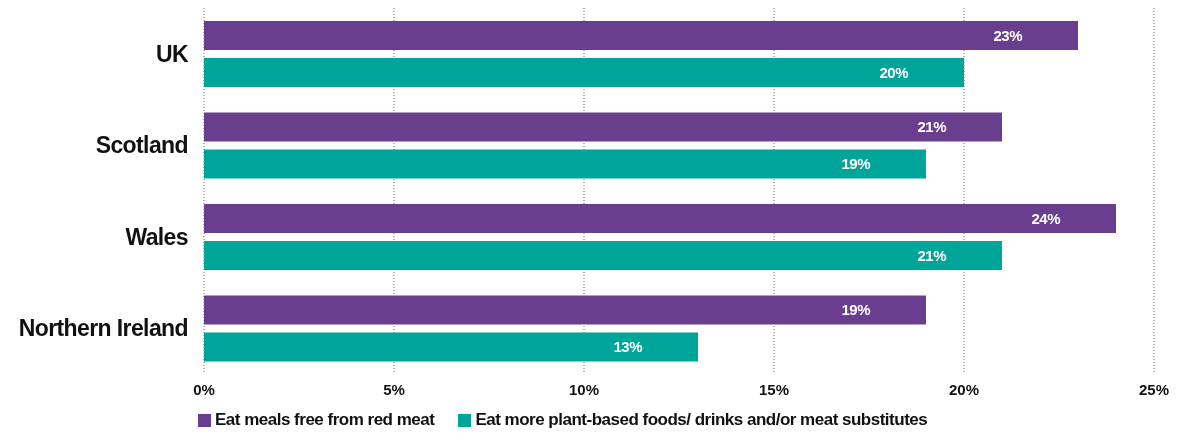 The image size is (1190, 442). What do you see at coordinates (141, 145) in the screenshot?
I see `y-tick-label: Scotland` at bounding box center [141, 145].